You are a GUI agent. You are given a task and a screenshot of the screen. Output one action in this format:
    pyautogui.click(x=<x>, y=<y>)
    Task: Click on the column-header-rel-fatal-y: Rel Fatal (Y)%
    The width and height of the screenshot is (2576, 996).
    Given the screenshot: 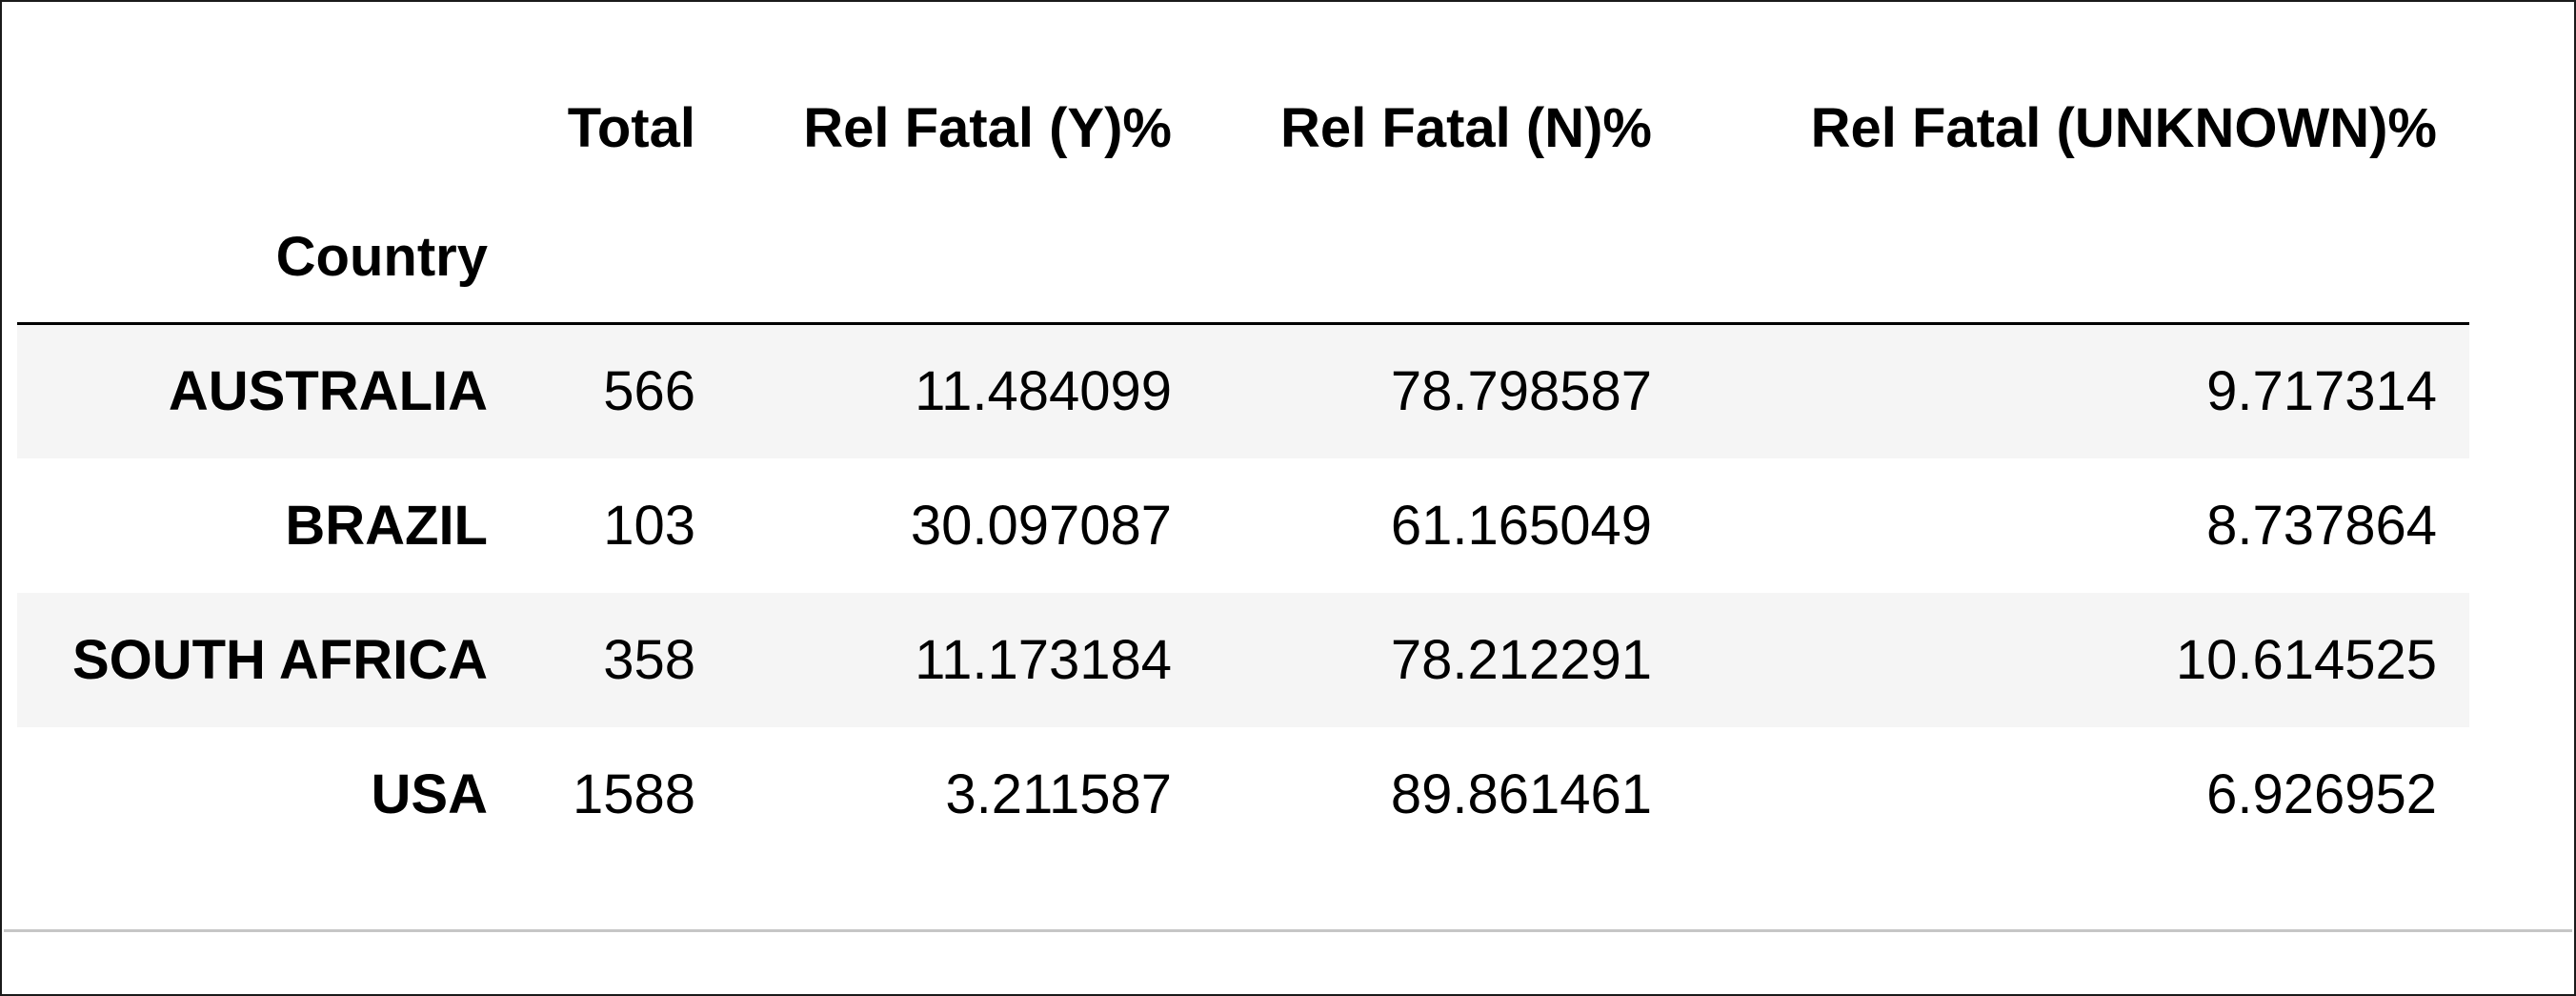 What is the action you would take?
    pyautogui.click(x=987, y=127)
    